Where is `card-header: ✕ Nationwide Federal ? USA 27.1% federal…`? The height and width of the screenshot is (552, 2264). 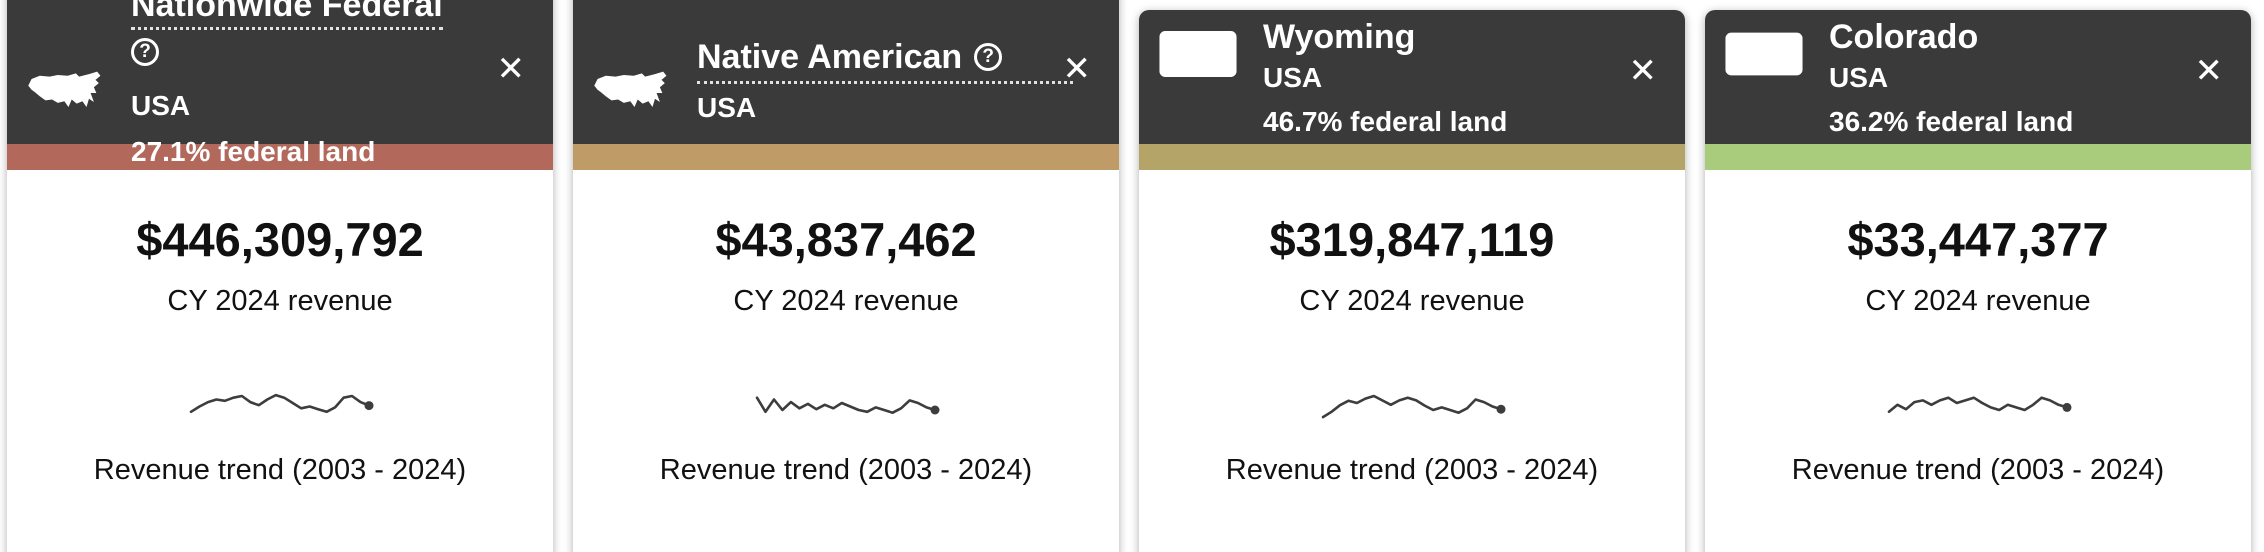
card-header: ✕ Nationwide Federal ? USA 27.1% federal… is located at coordinates (280, 83).